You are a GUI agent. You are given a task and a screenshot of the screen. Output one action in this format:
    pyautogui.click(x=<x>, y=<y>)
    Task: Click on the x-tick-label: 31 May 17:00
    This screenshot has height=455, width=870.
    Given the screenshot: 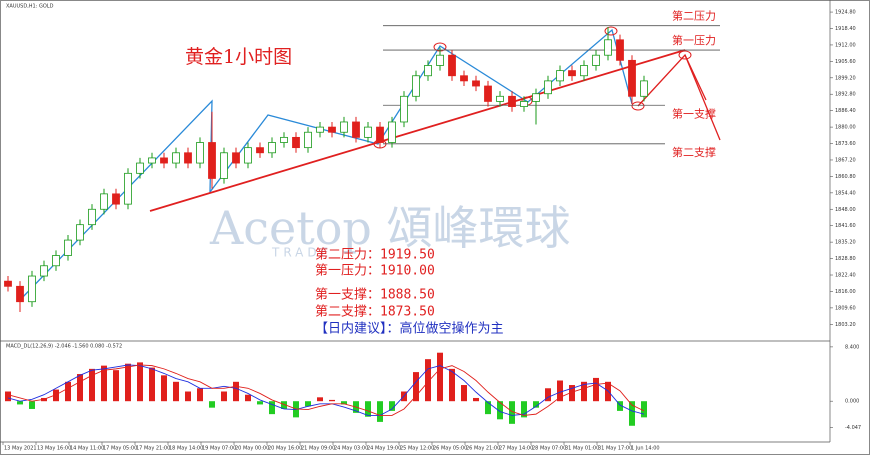 What is the action you would take?
    pyautogui.click(x=615, y=449)
    